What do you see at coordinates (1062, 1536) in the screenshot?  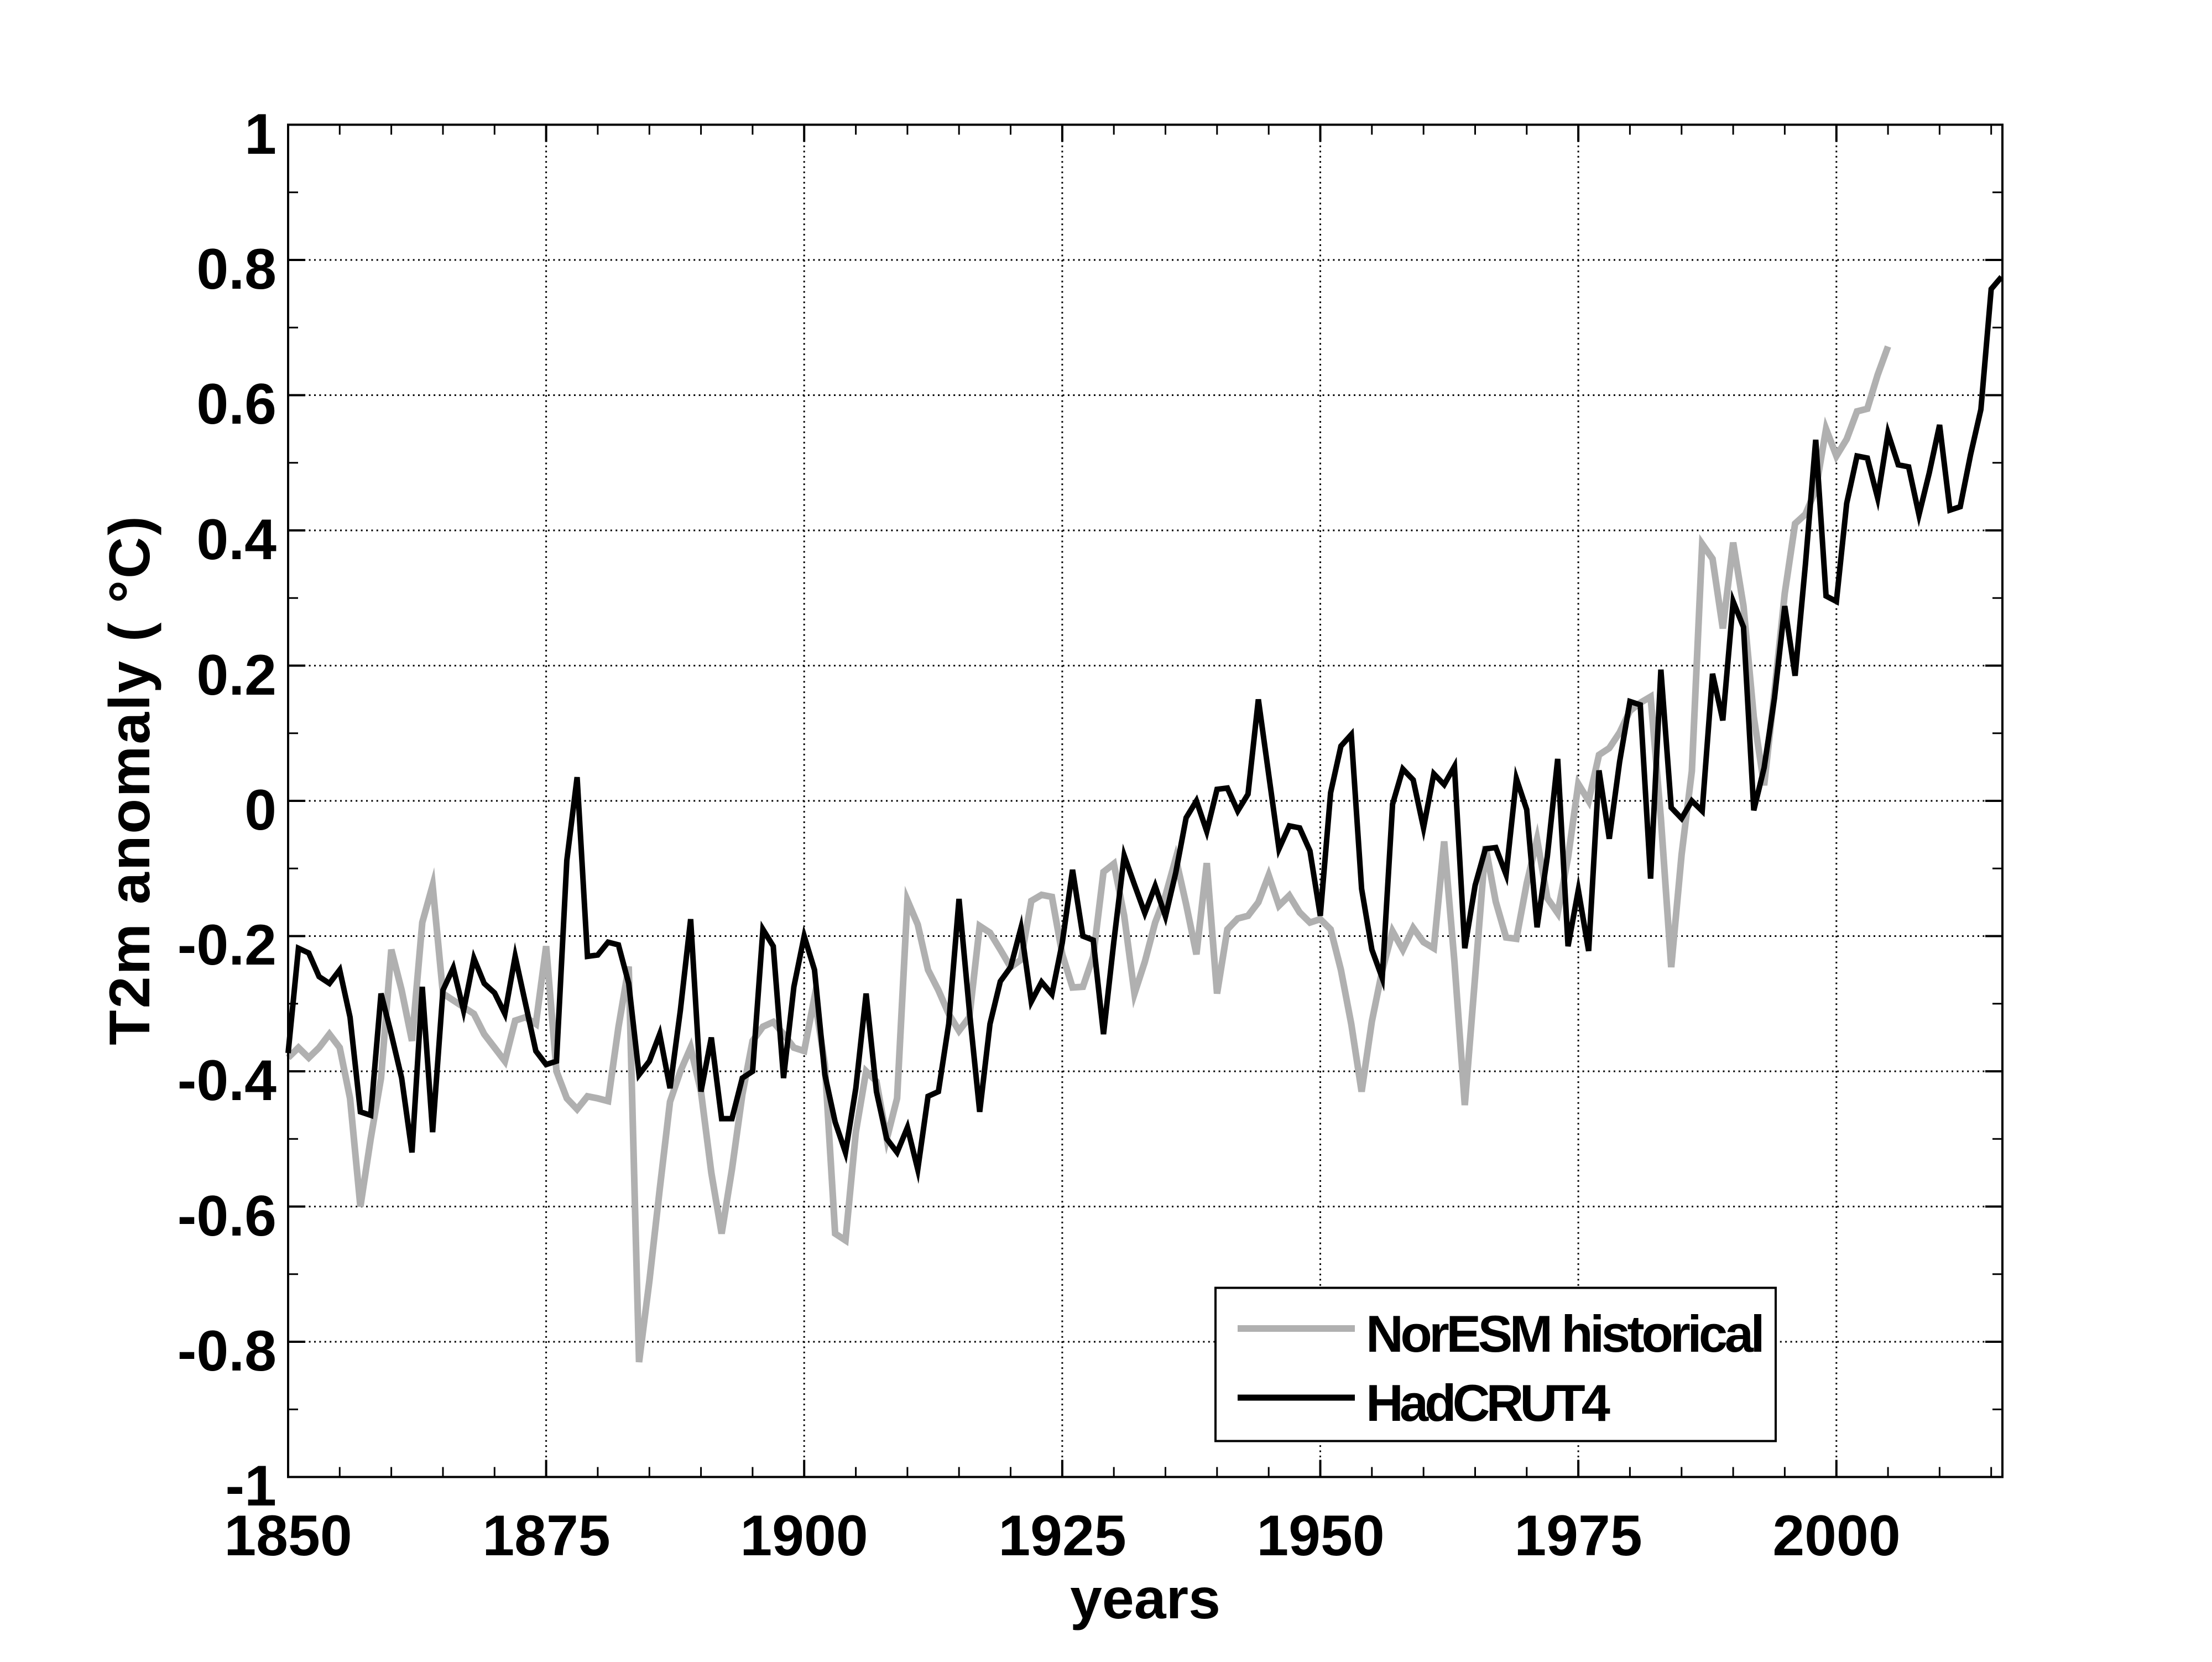 I see `svg-text: 1925` at bounding box center [1062, 1536].